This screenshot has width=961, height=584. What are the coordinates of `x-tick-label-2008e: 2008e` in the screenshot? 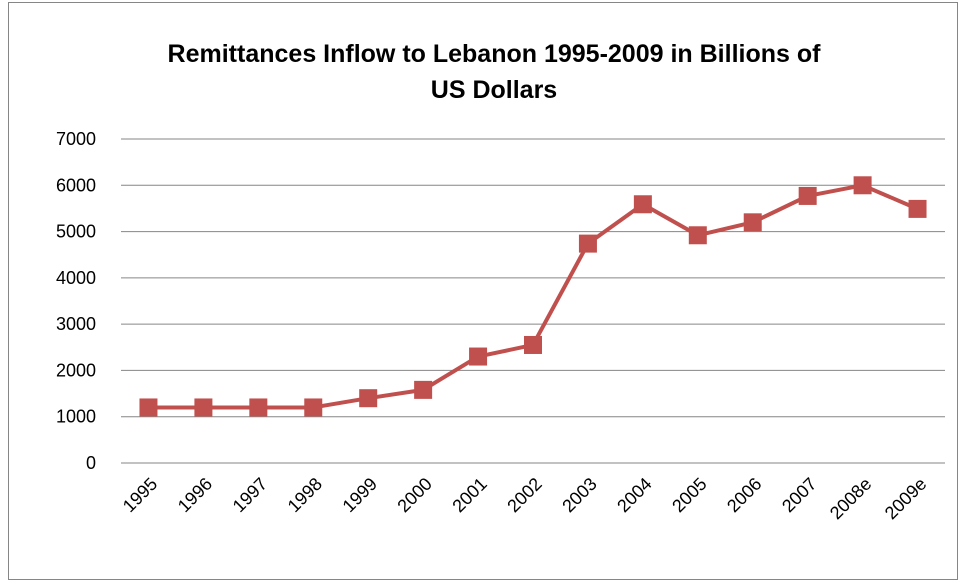 It's located at (851, 499).